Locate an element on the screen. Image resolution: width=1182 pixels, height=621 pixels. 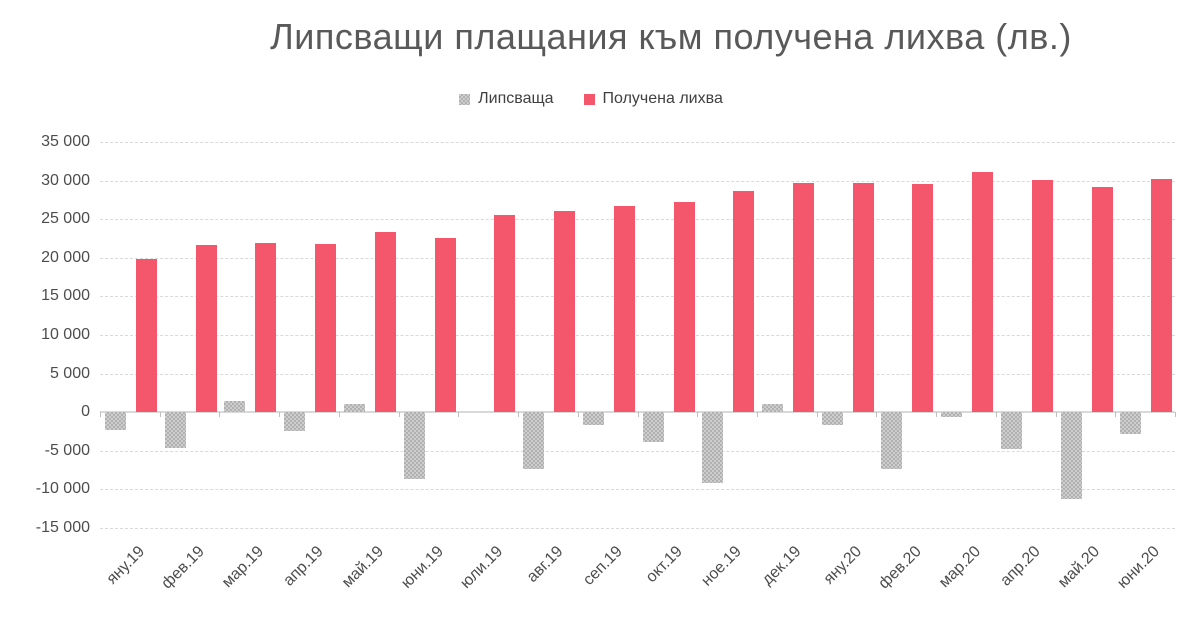
bar-interest-апр.20 is located at coordinates (1042, 296).